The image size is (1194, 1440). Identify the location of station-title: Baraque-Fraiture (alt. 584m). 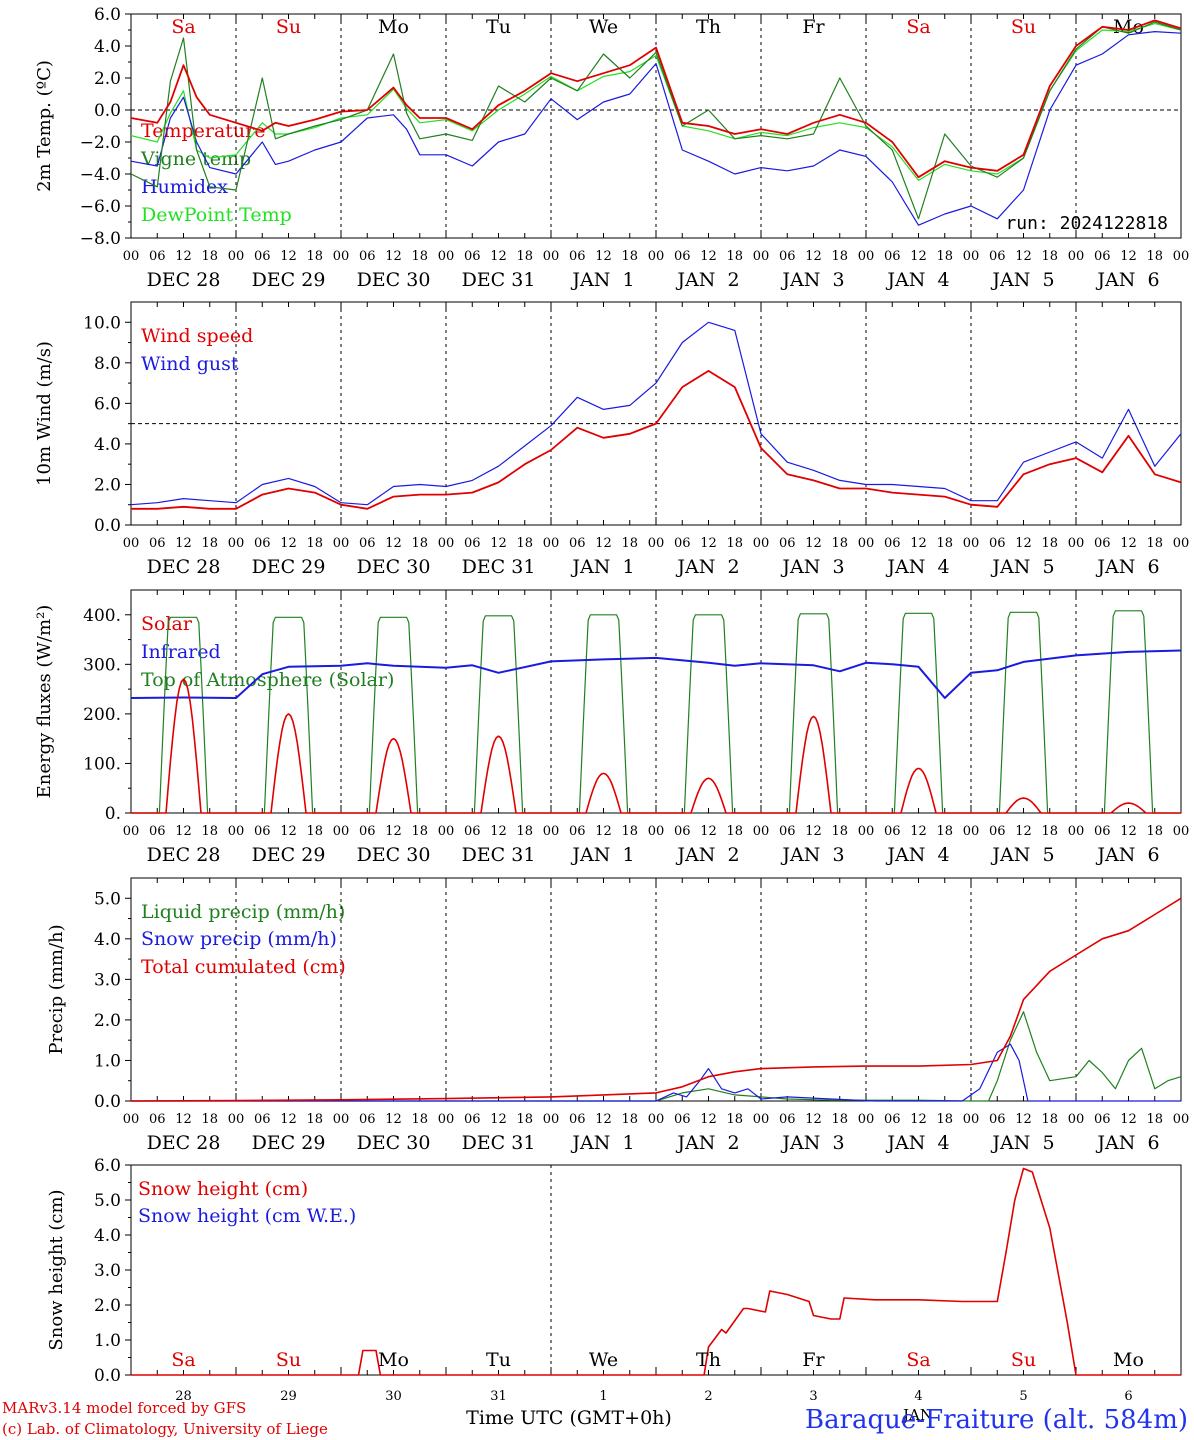
(996, 1420).